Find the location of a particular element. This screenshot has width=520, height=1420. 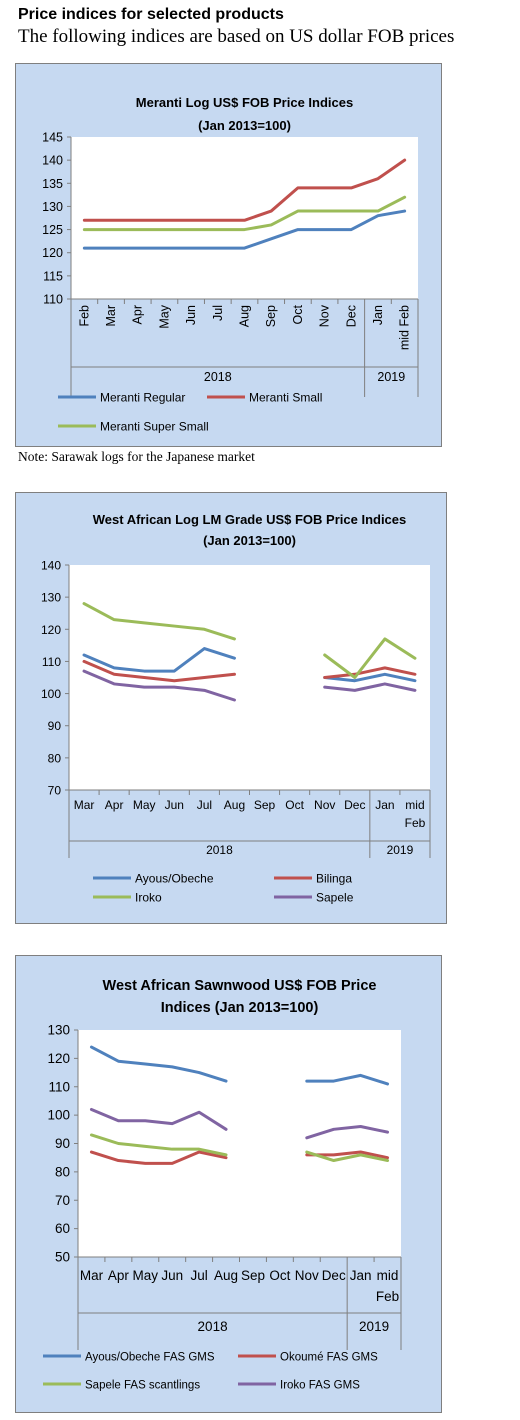

chart-title-line: Meranti Log US$ FOB Price Indices is located at coordinates (244, 102).